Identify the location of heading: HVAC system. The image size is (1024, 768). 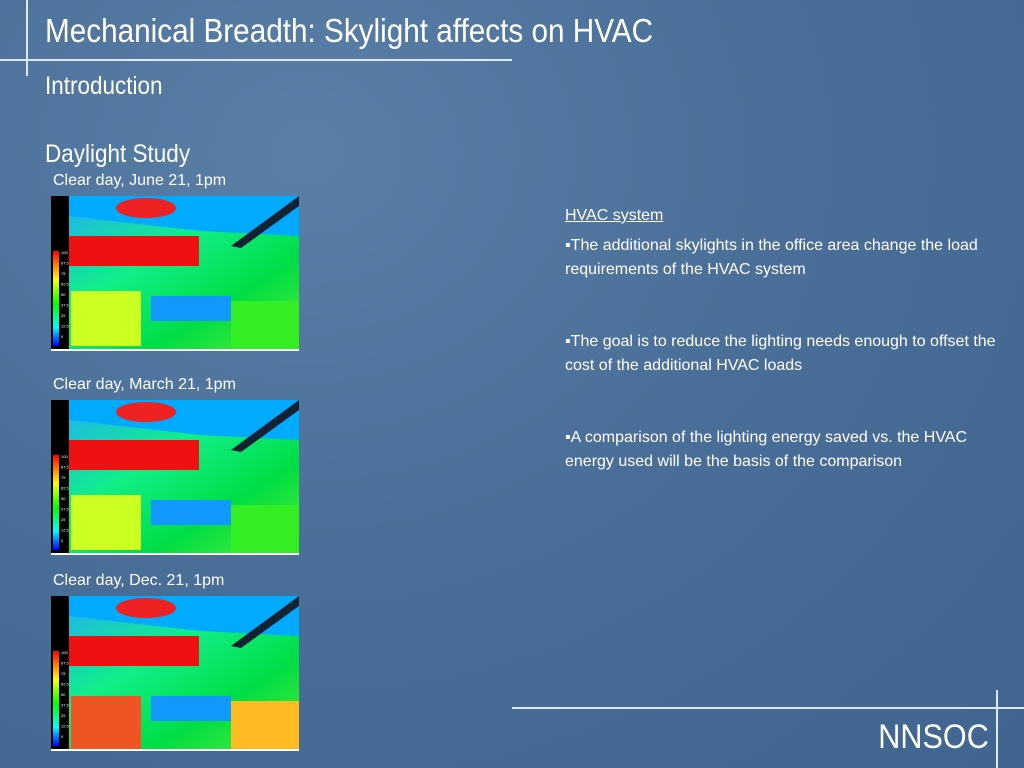
(614, 215).